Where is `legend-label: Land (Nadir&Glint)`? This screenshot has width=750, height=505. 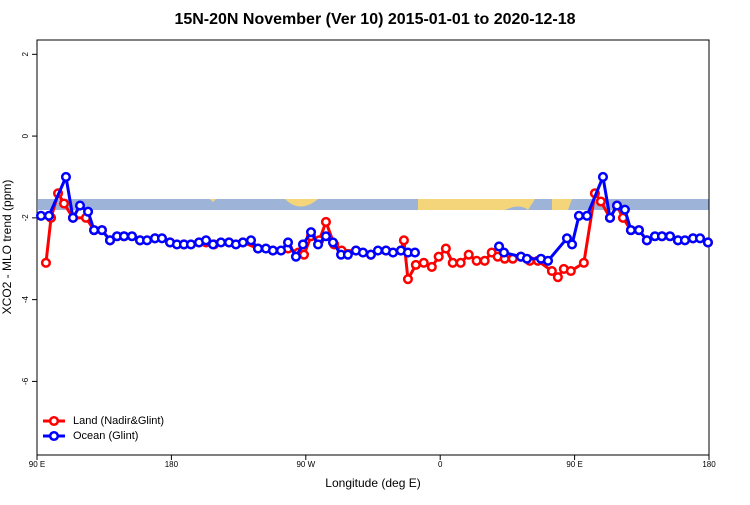 legend-label: Land (Nadir&Glint) is located at coordinates (118, 421).